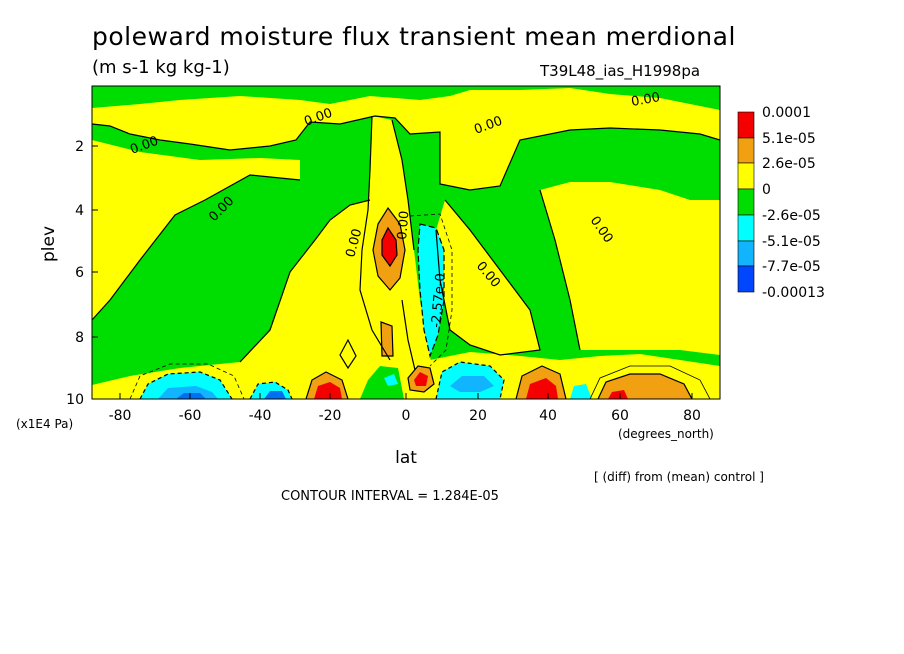 This screenshot has height=654, width=904. Describe the element at coordinates (406, 458) in the screenshot. I see `x-axis-title: lat` at that location.